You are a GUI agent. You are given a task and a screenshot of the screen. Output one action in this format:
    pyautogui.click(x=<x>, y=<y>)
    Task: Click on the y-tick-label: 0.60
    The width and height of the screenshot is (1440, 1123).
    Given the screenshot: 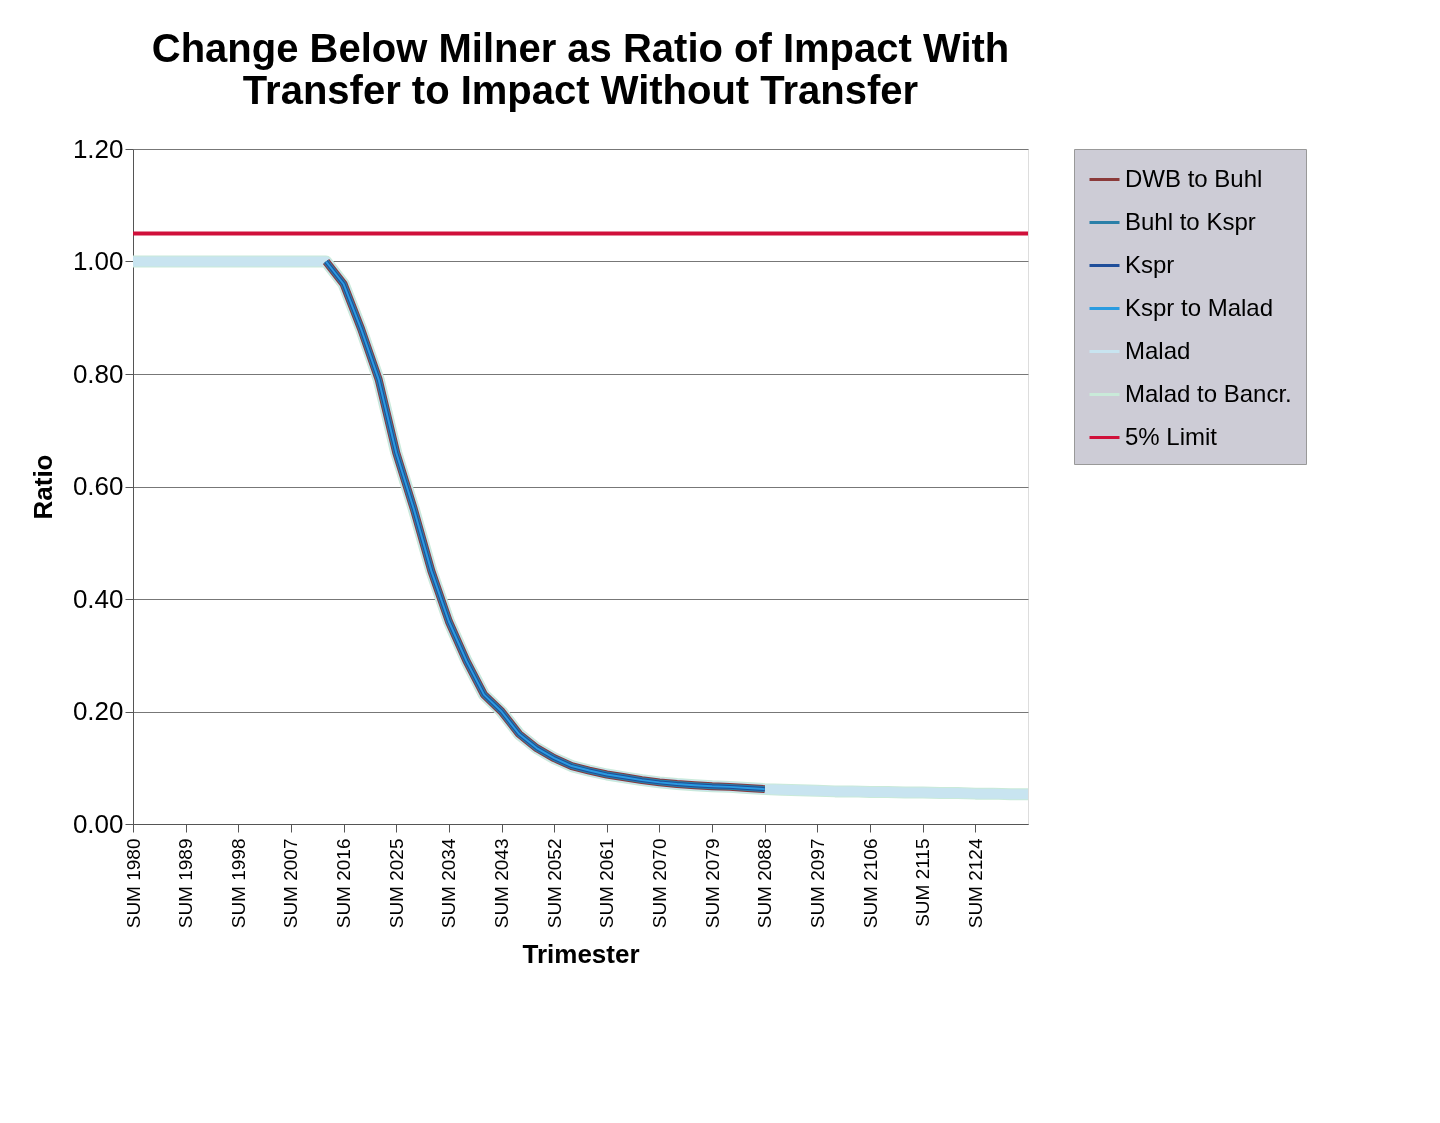 What is the action you would take?
    pyautogui.click(x=98, y=486)
    